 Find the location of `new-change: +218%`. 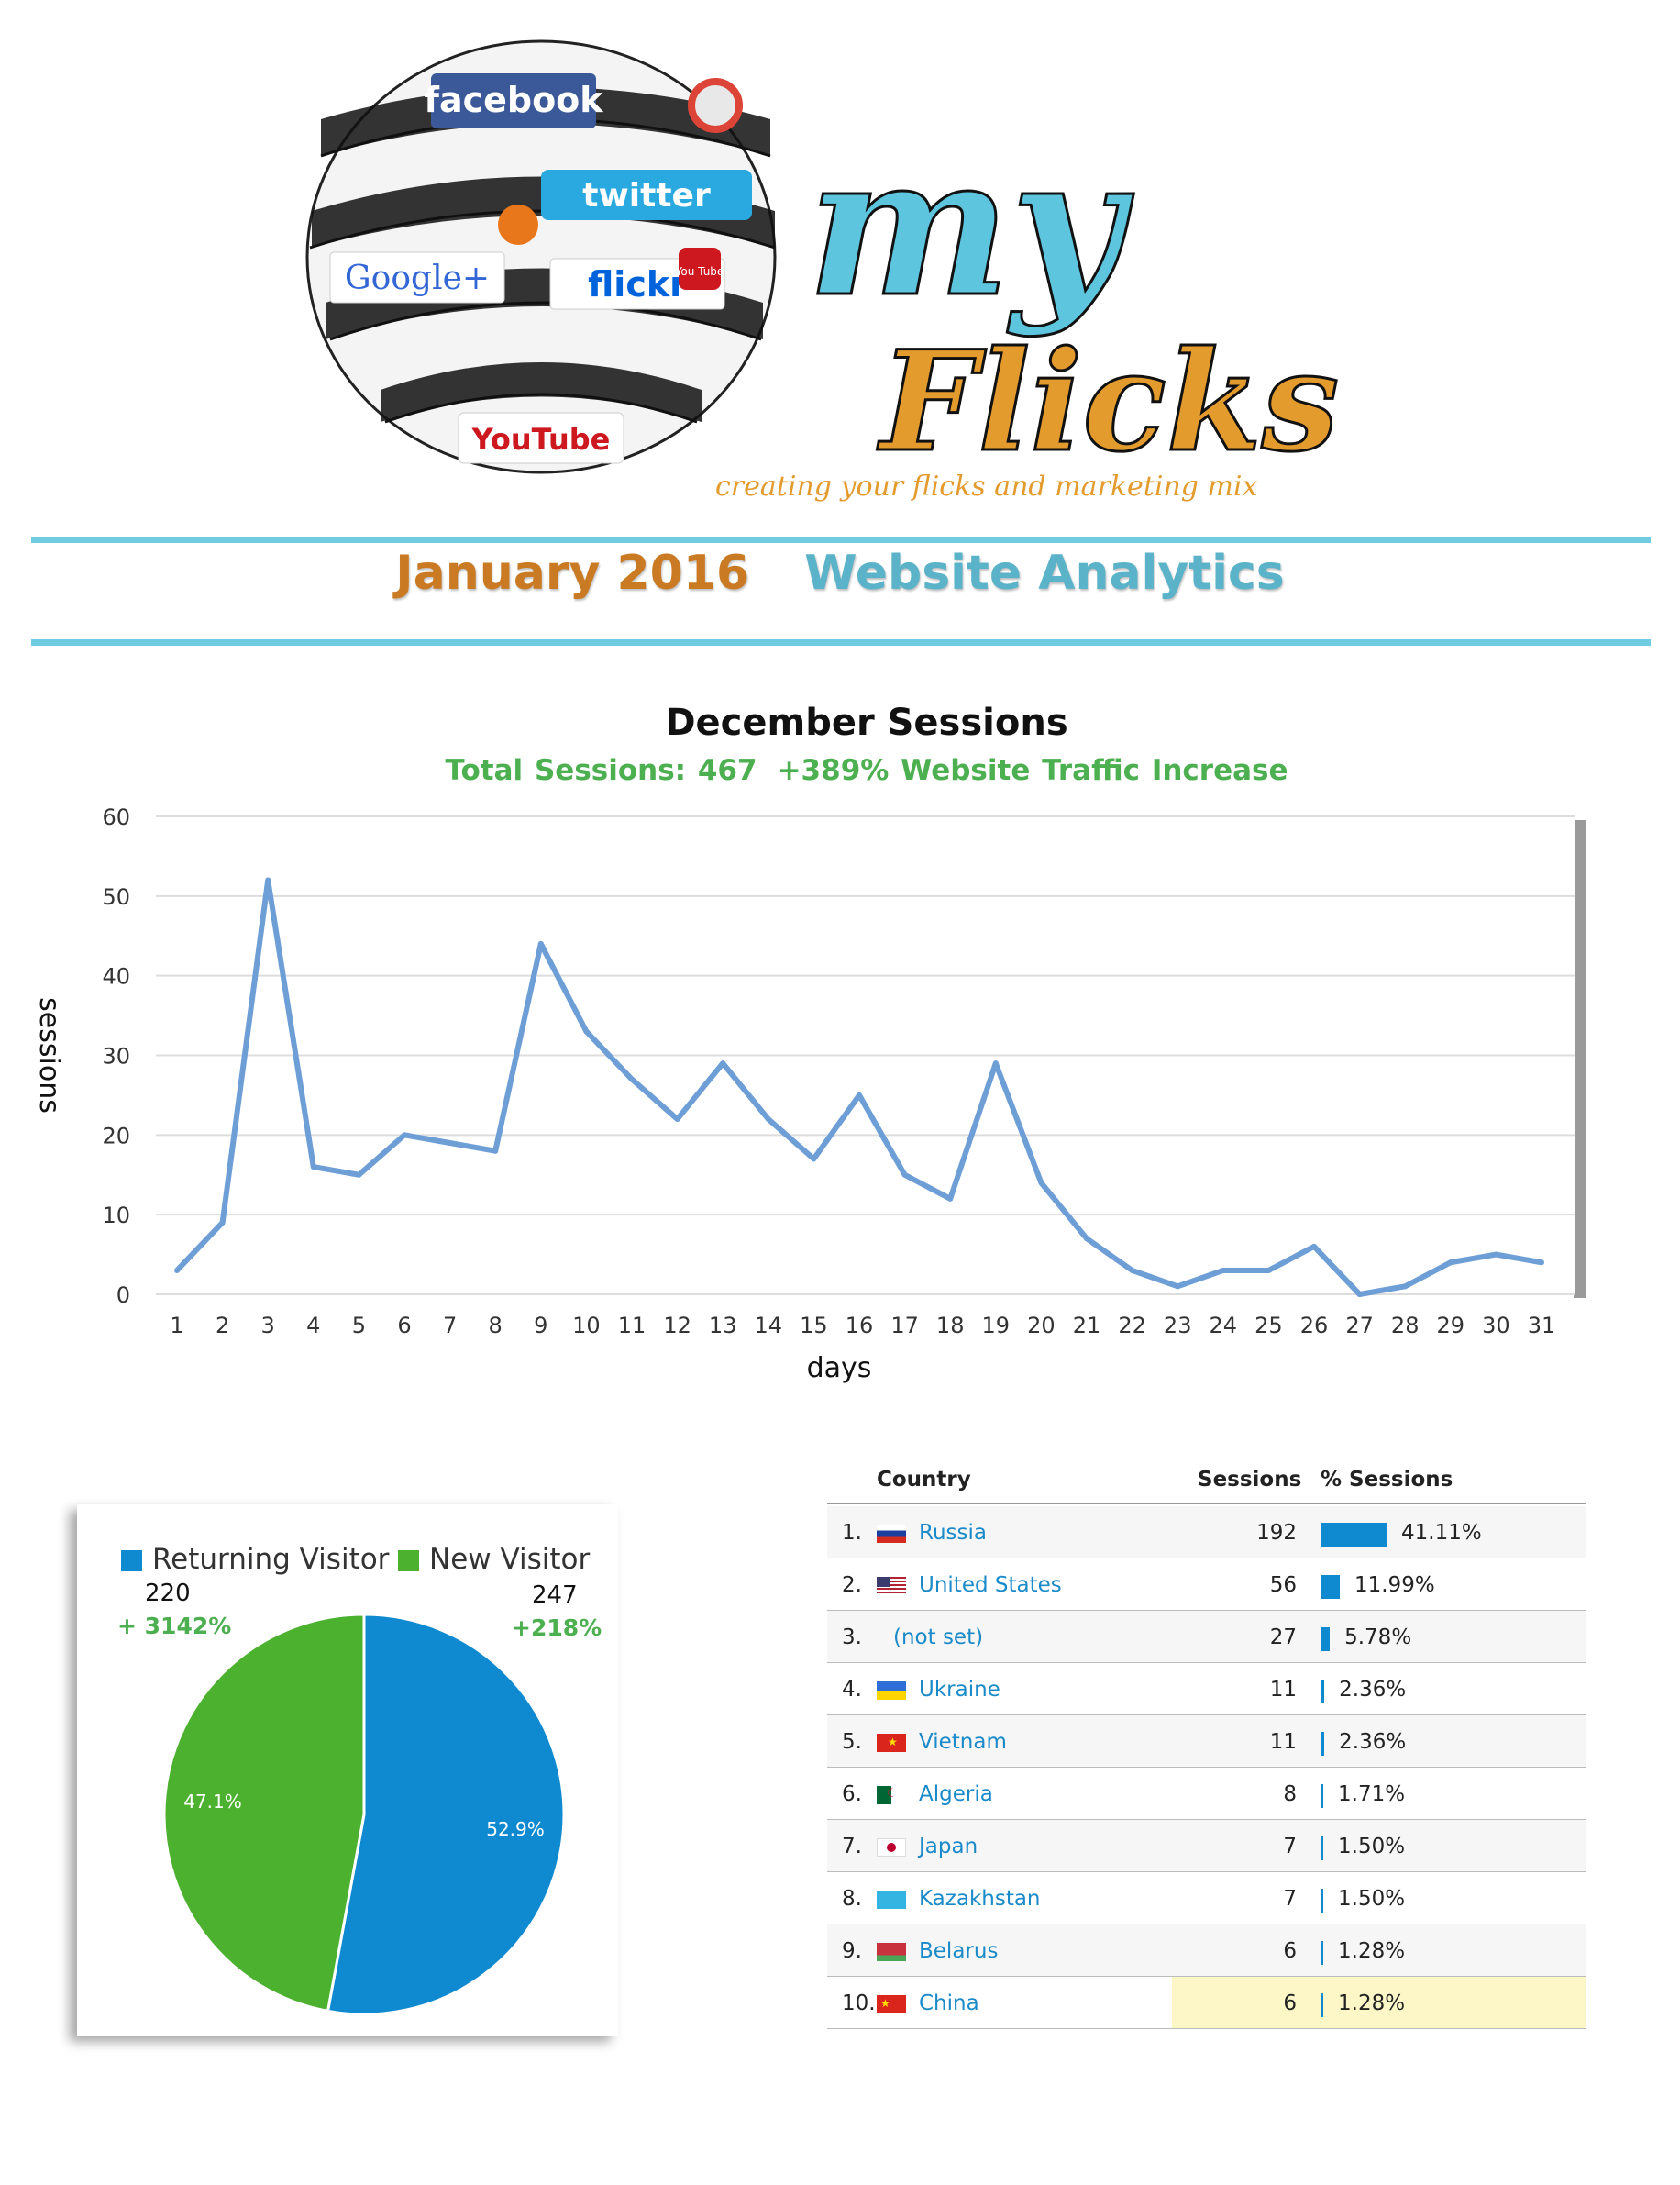

new-change: +218% is located at coordinates (557, 1628).